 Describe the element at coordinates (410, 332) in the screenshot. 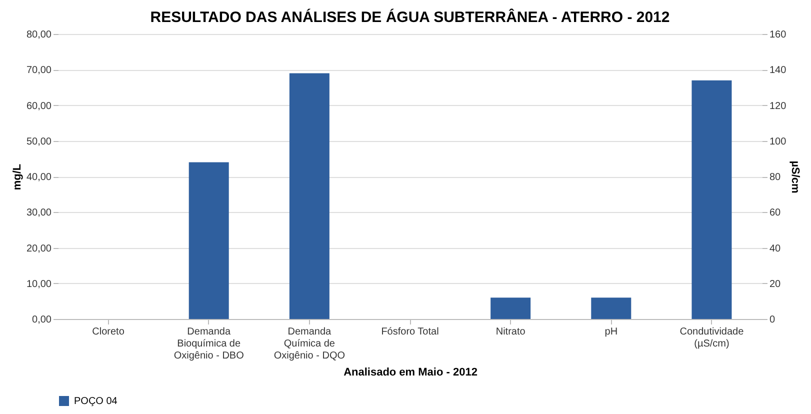

I see `x-tick-label: Fósforo Total` at that location.